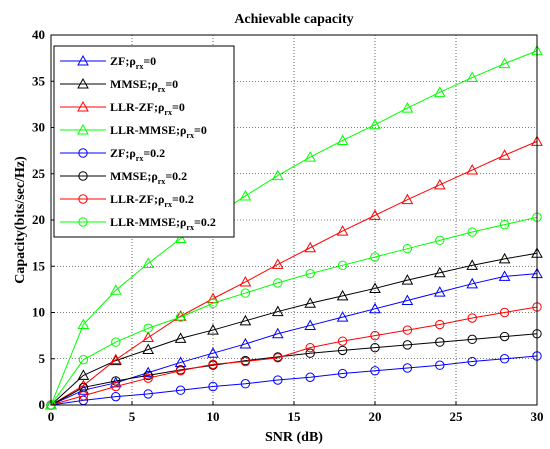  Describe the element at coordinates (147, 108) in the screenshot. I see `legend-label: LLR-ZF;ρrx=0` at that location.